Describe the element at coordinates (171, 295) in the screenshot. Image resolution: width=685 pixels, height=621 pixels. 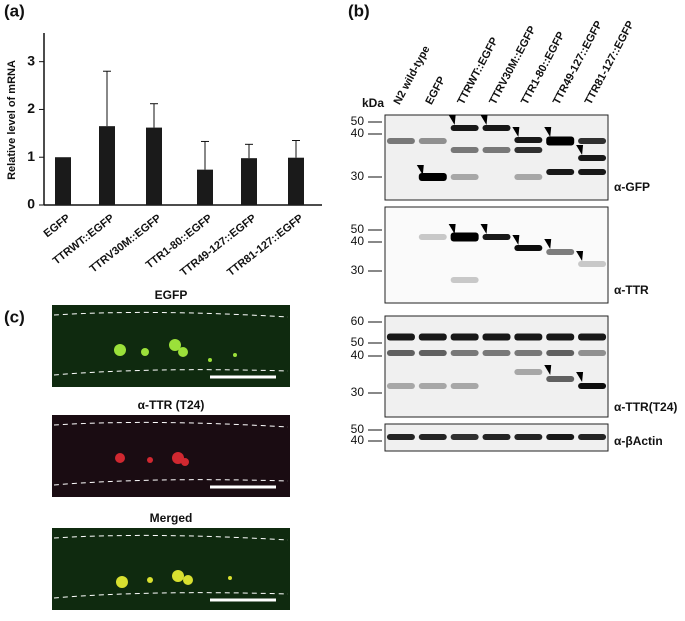
I see `image-title: EGFP` at that location.